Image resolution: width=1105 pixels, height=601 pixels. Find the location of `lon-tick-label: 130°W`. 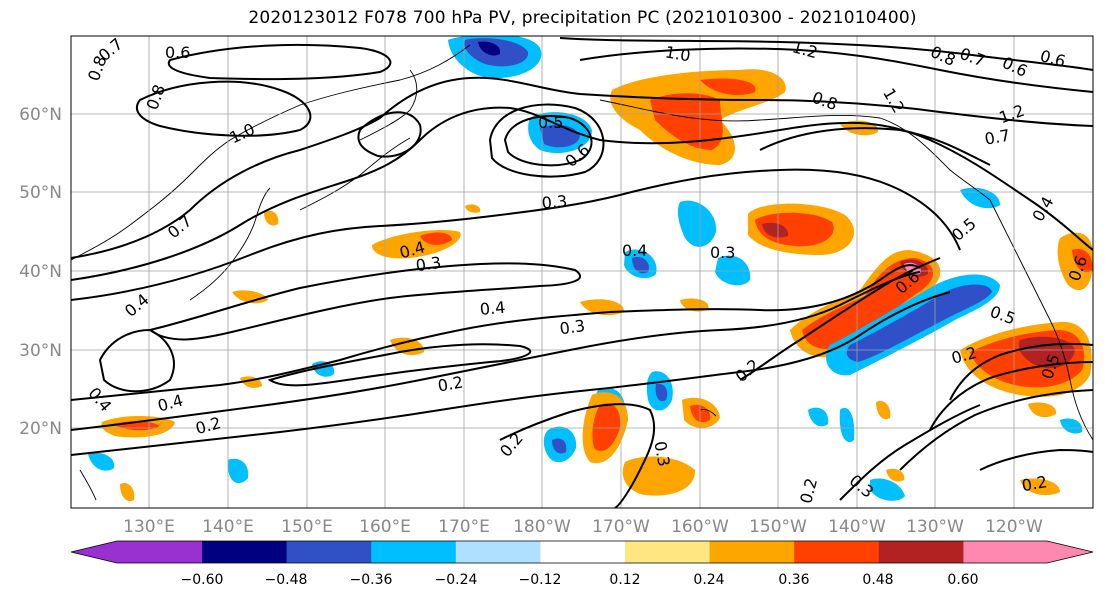

lon-tick-label: 130°W is located at coordinates (935, 527).